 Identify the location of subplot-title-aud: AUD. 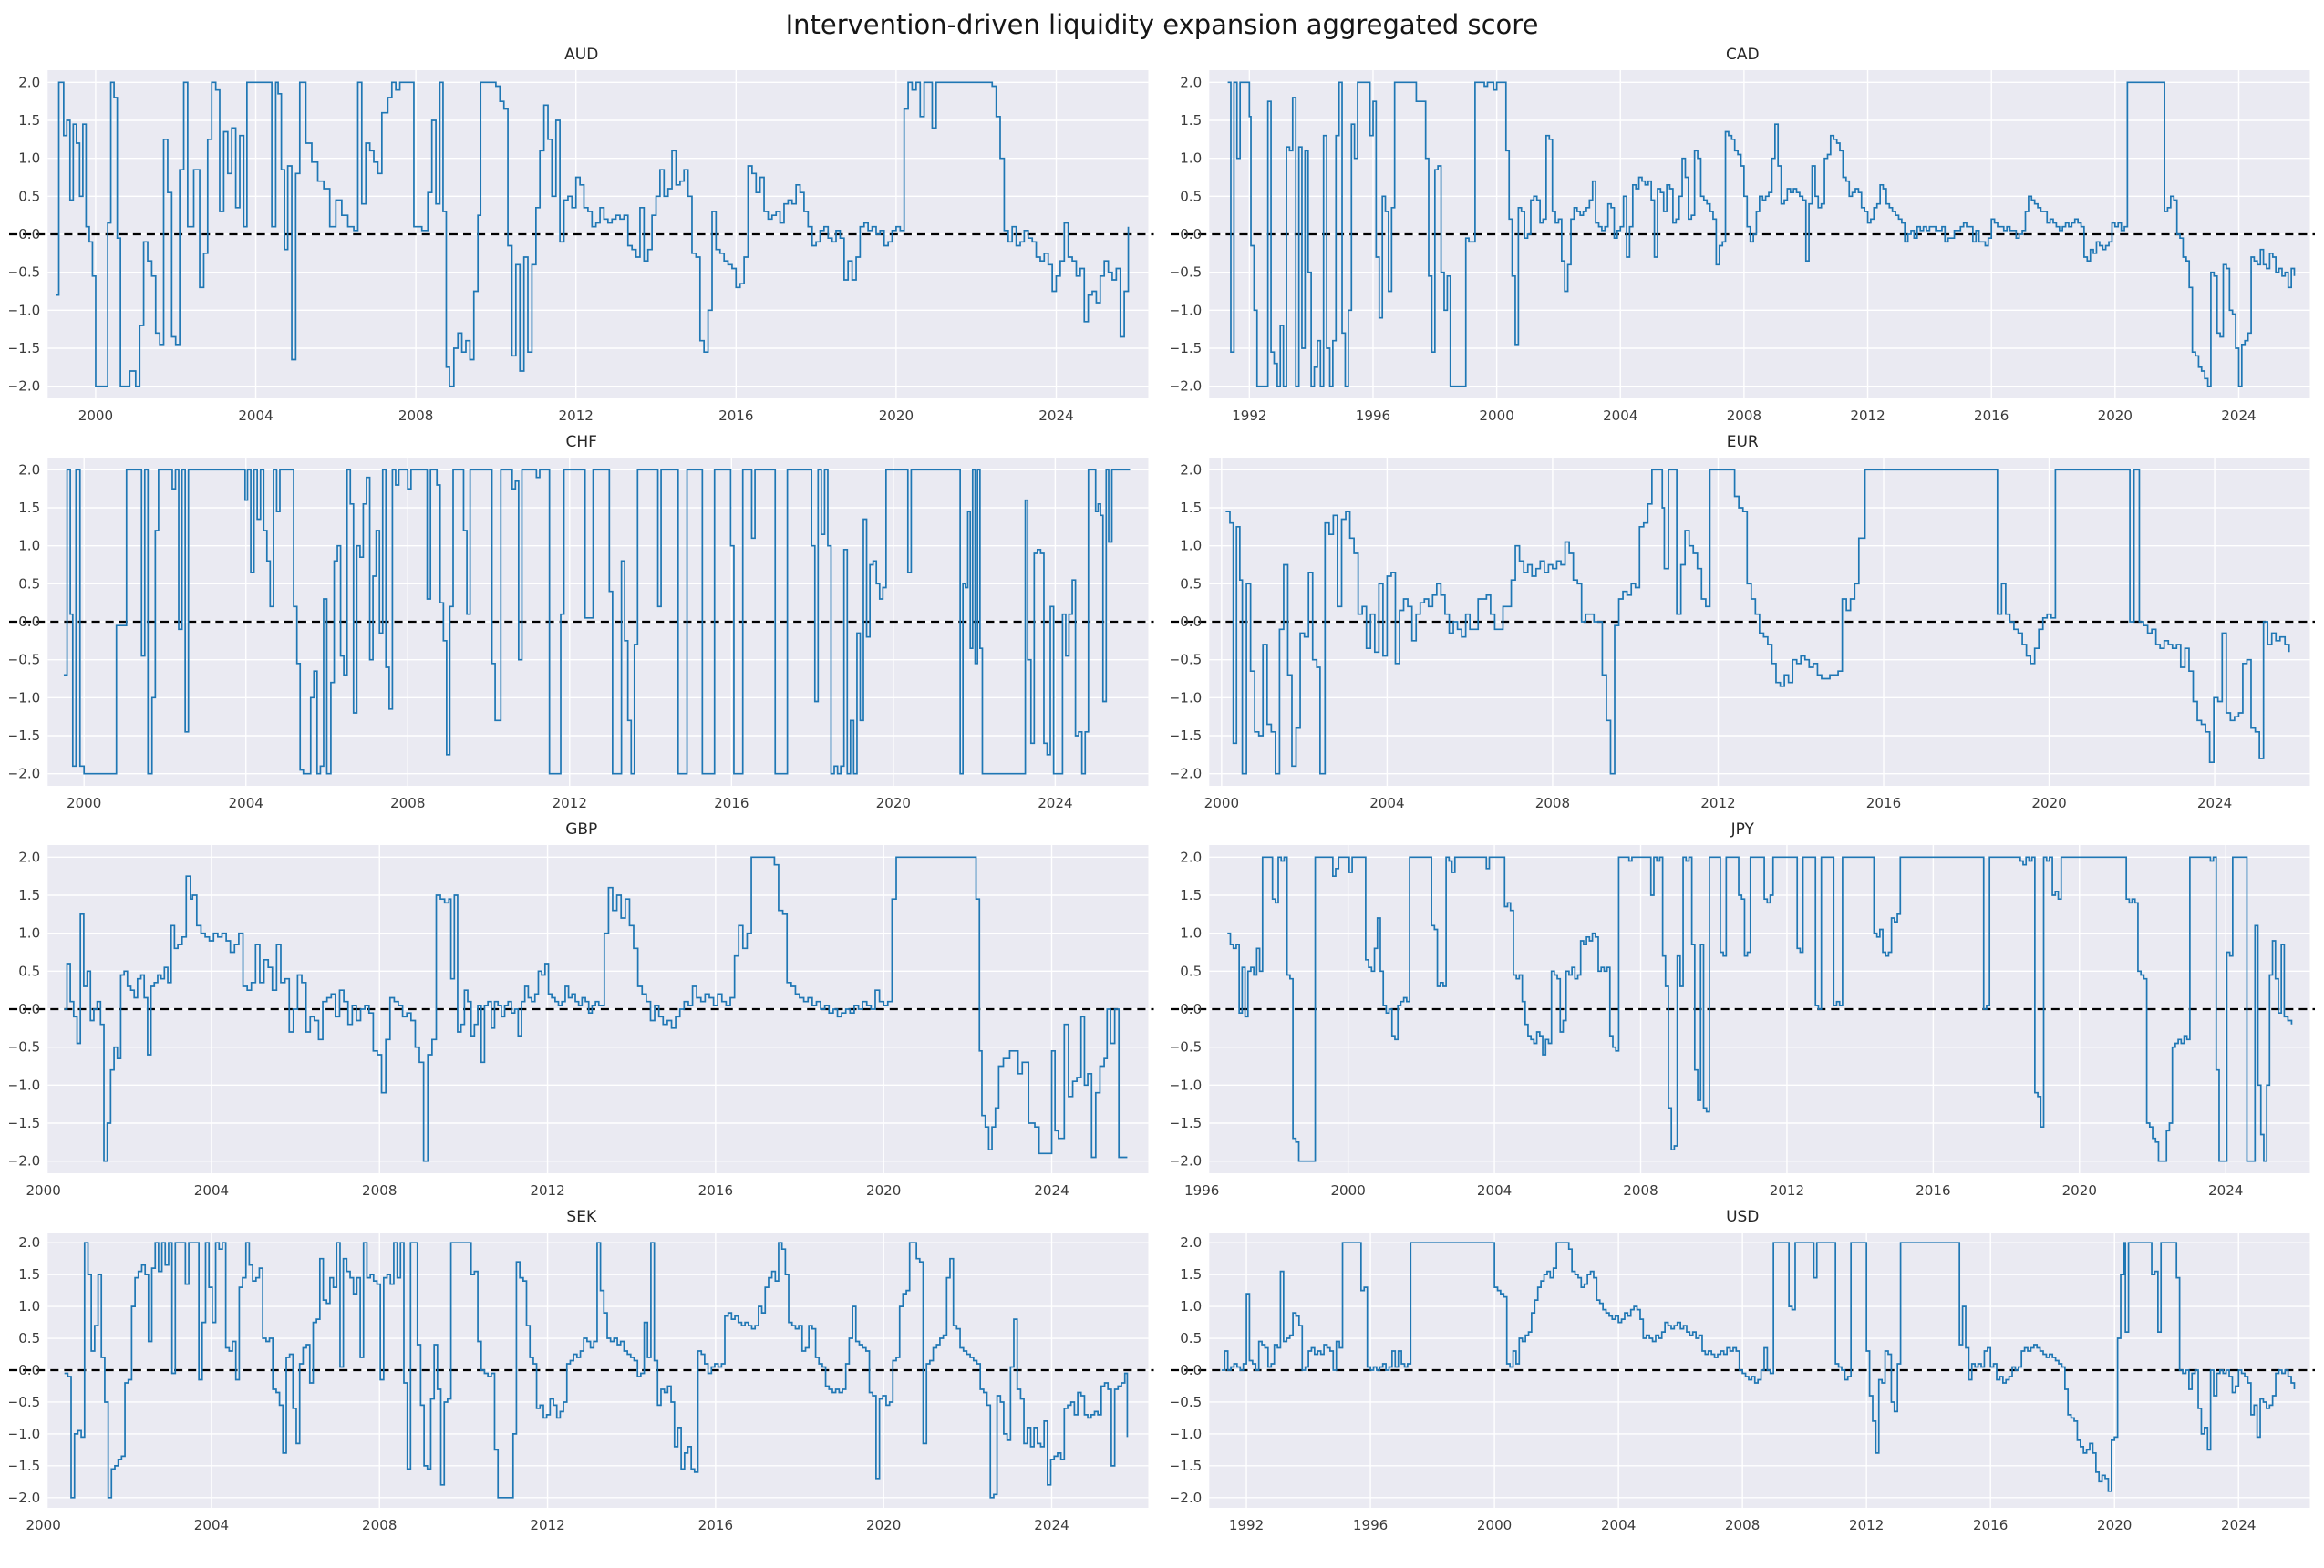
(581, 55).